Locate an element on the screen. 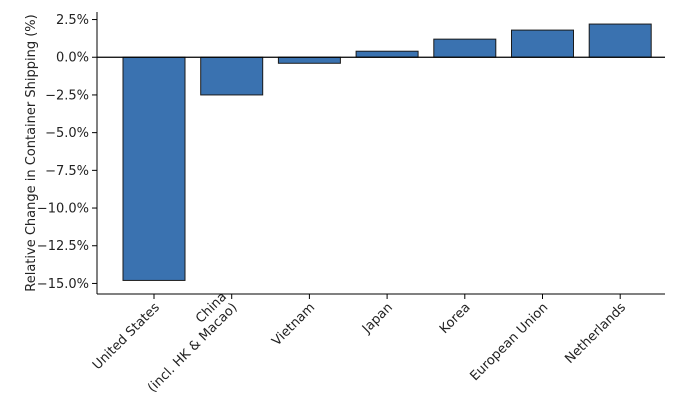 The height and width of the screenshot is (413, 700). y-tick-label: −5.0% is located at coordinates (67, 133).